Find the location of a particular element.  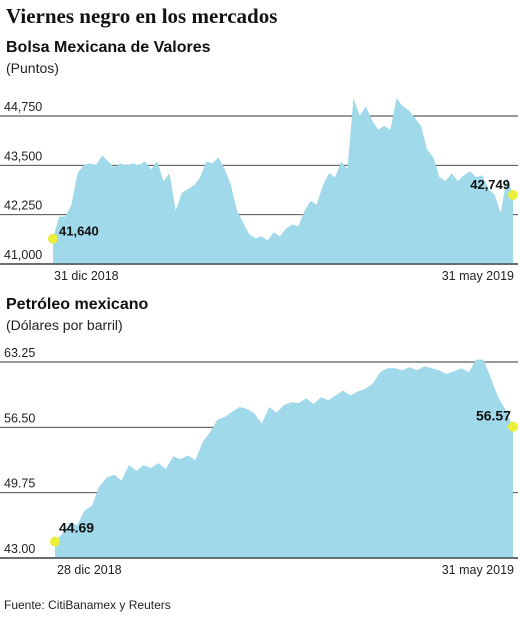

y-tick-label: 56.50 is located at coordinates (19, 418).